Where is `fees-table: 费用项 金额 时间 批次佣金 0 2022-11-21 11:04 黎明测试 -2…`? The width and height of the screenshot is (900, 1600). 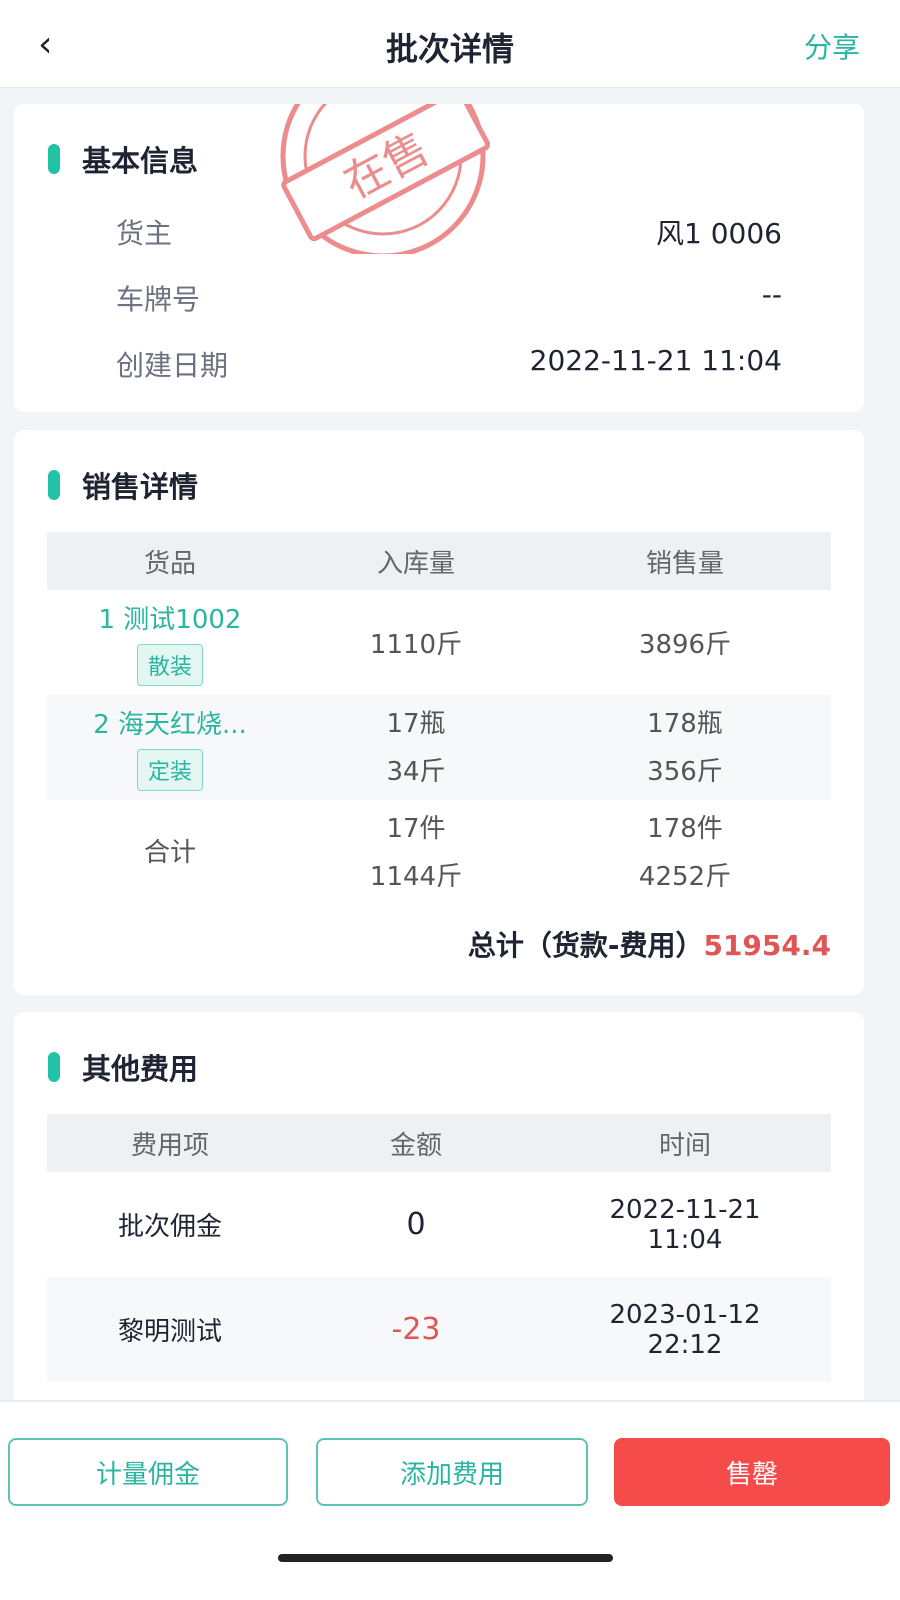 fees-table: 费用项 金额 时间 批次佣金 0 2022-11-21 11:04 黎明测试 -2… is located at coordinates (439, 1248).